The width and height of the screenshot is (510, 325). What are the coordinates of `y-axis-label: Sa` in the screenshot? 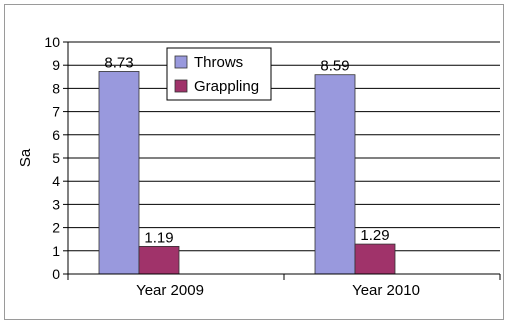 It's located at (25, 157).